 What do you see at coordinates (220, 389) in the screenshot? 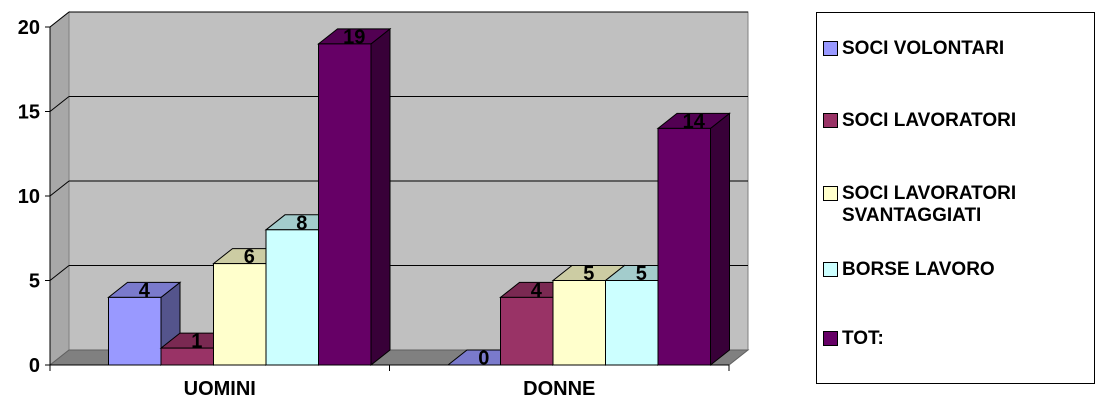
I see `x-tick-label: UOMINI` at bounding box center [220, 389].